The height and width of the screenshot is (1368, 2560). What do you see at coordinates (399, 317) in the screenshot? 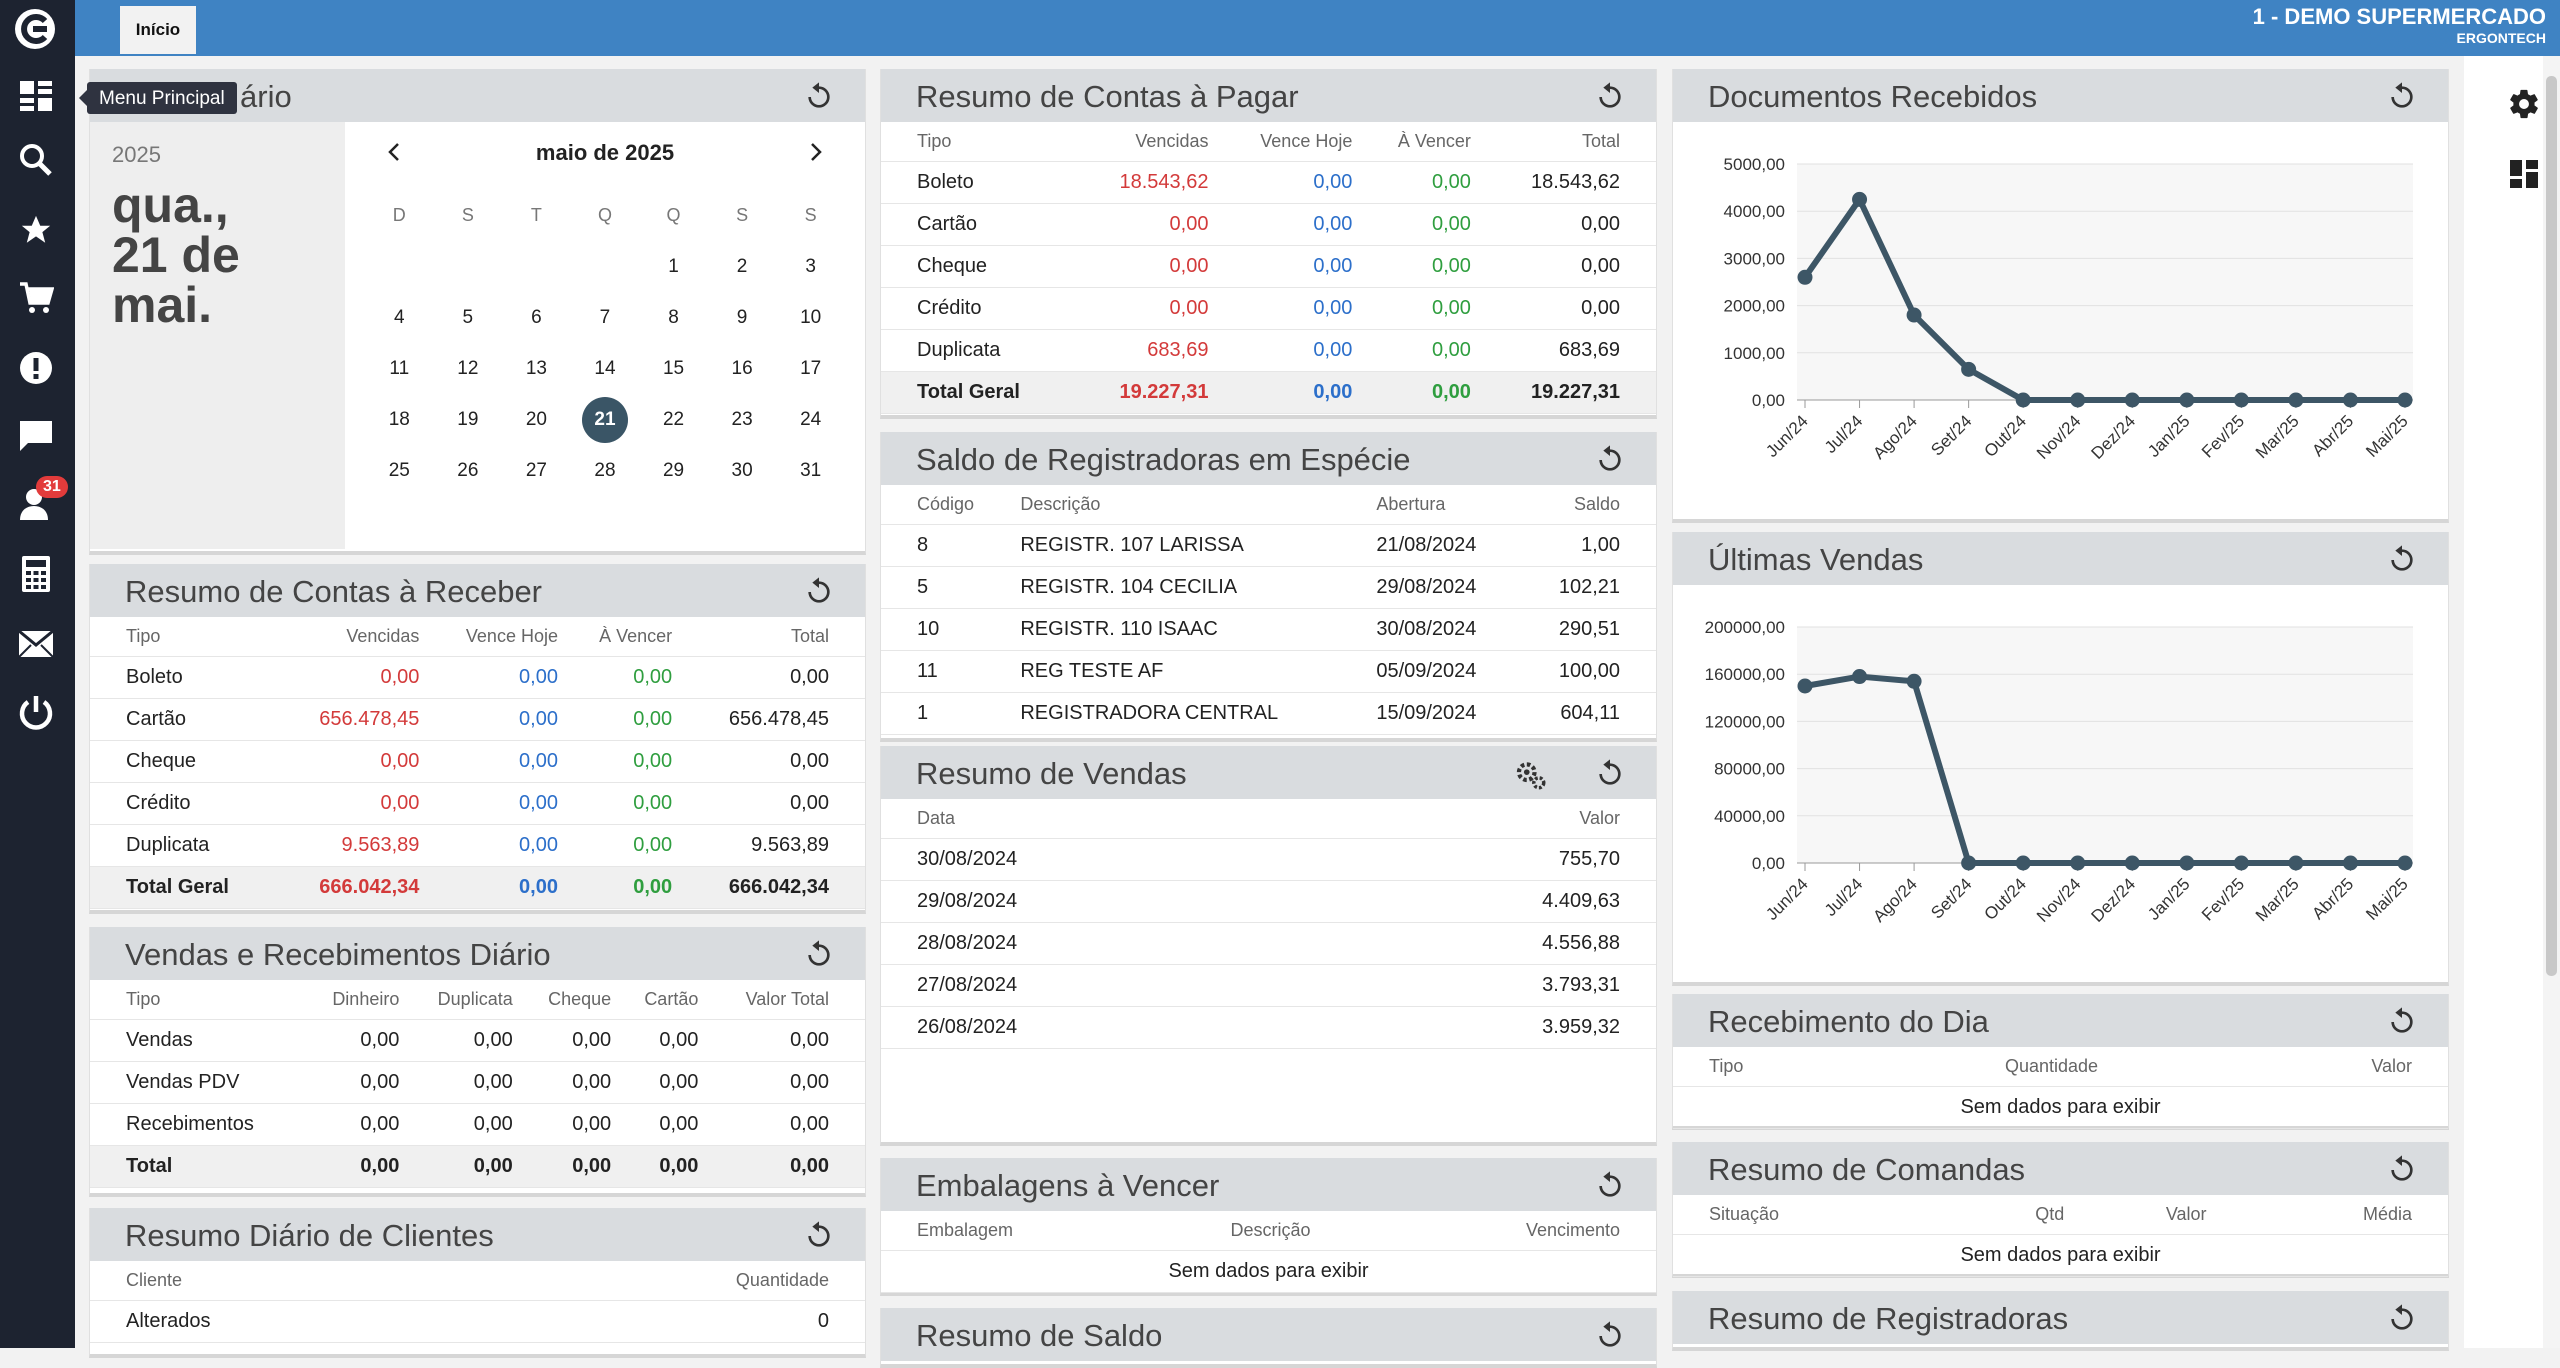
I see `calendar-day: 4` at bounding box center [399, 317].